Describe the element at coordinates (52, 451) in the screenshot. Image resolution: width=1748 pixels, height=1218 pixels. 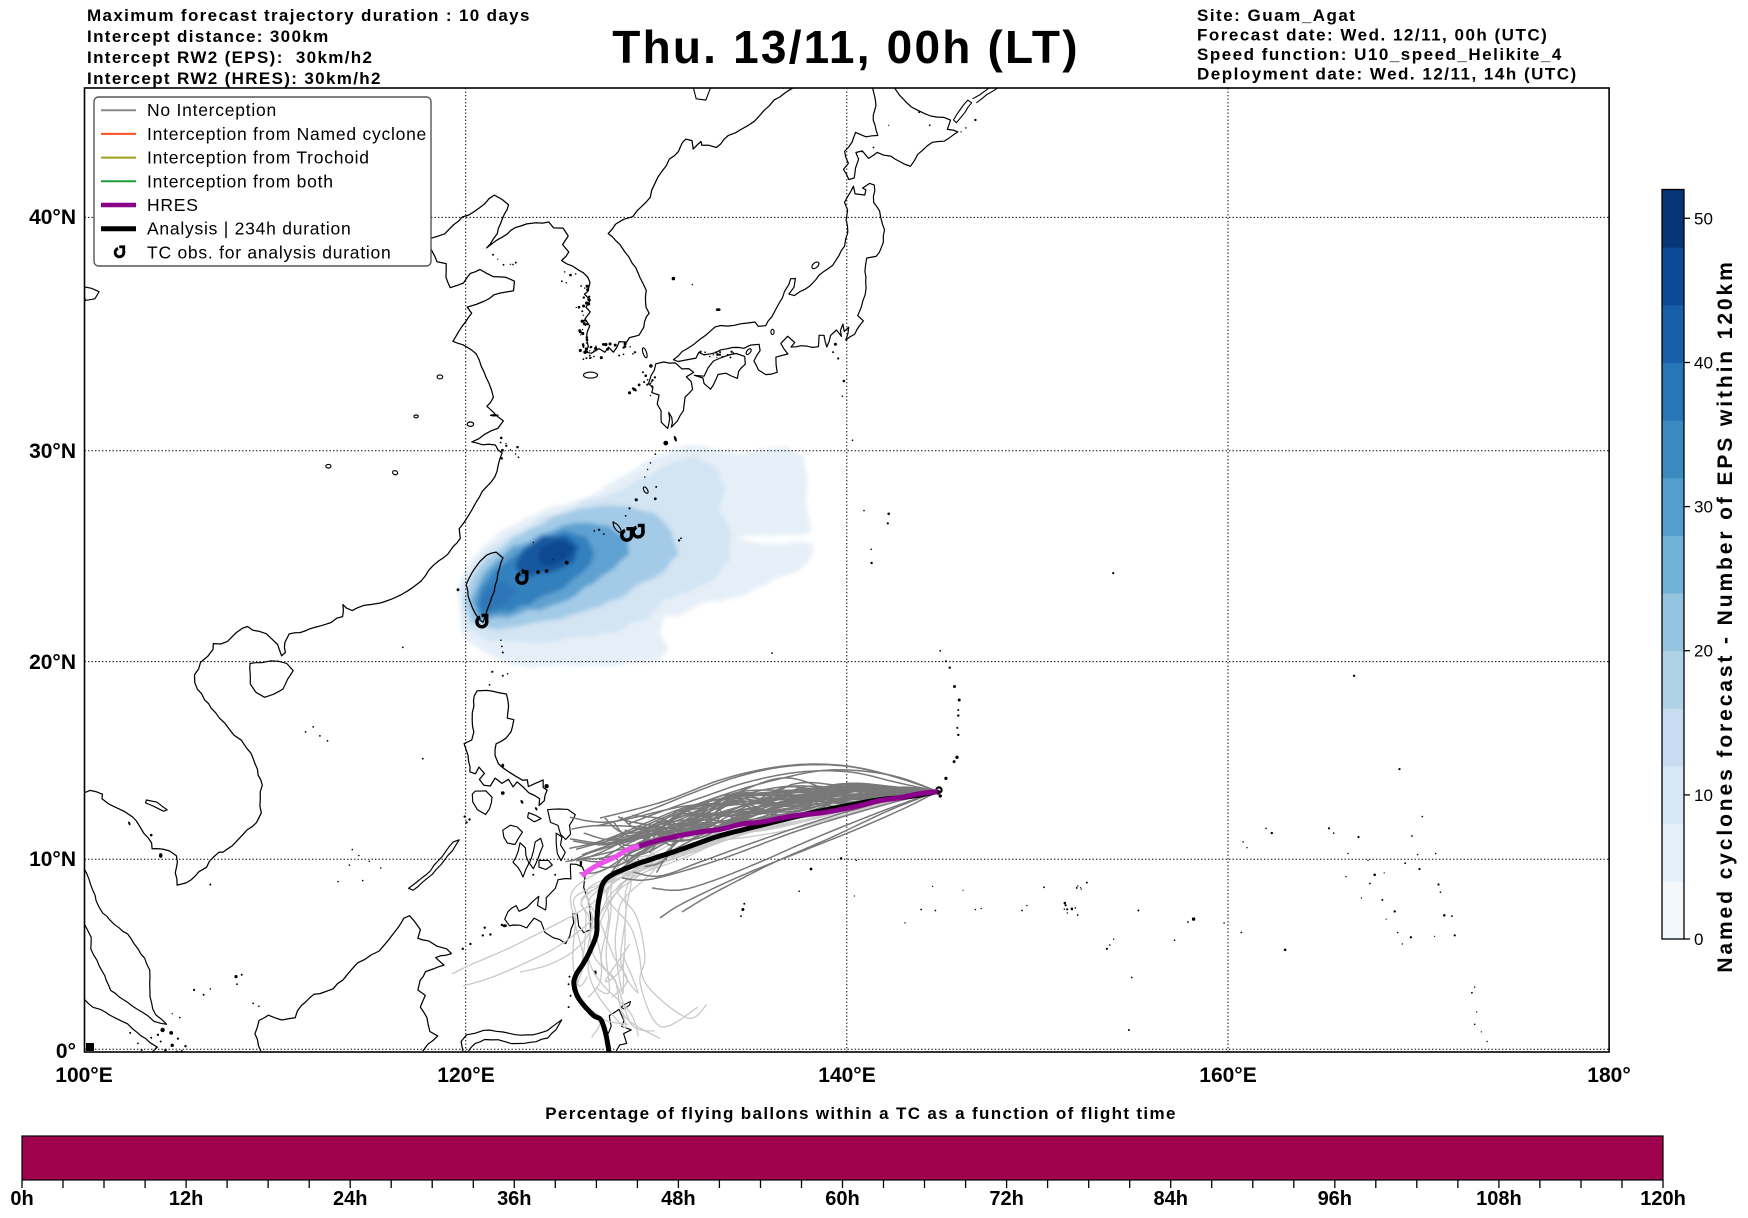
I see `svg-text: 30°N` at that location.